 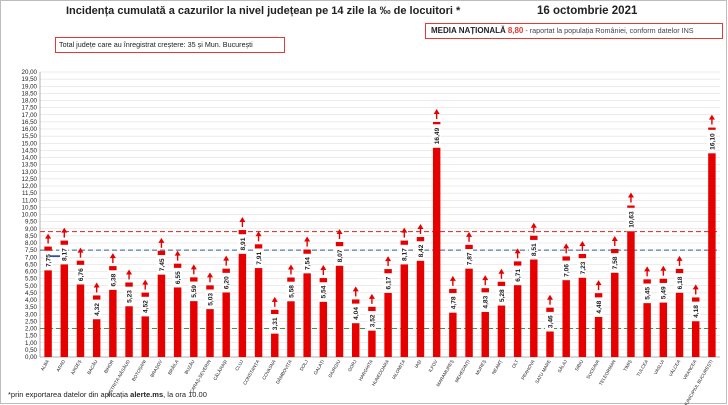 I want to click on value-label-group: 8,91, so click(x=242, y=244).